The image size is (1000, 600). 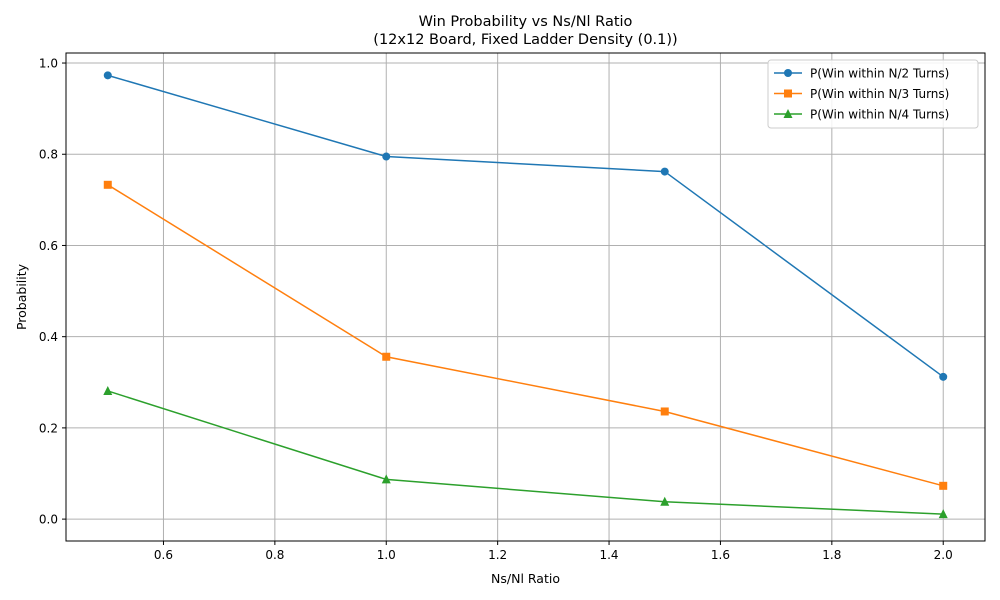 I want to click on y-axis-label: Probability, so click(x=21, y=296).